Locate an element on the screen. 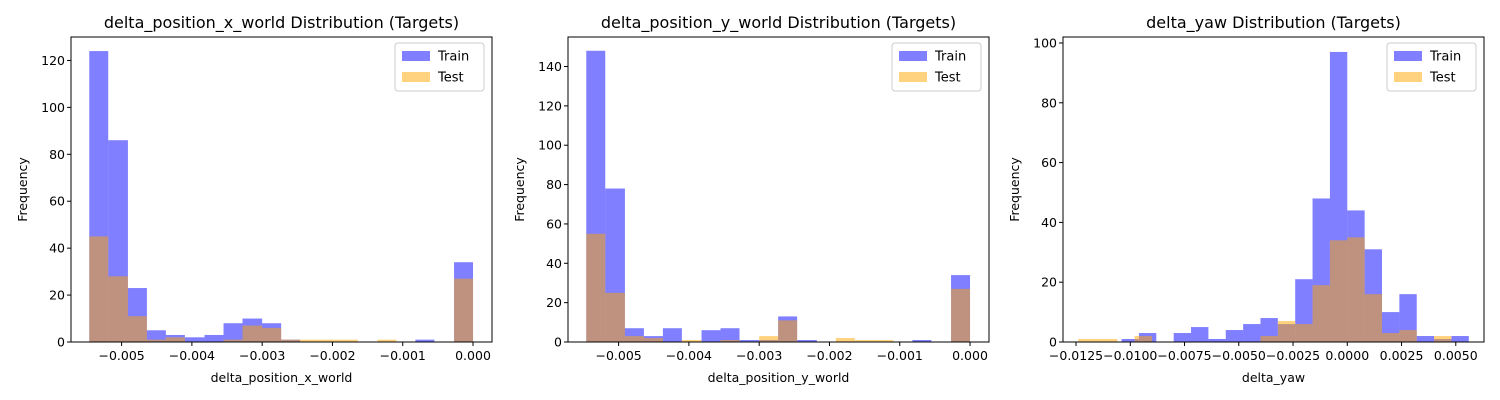 The height and width of the screenshot is (400, 1500). x-tick-label: −0.0050 is located at coordinates (1239, 355).